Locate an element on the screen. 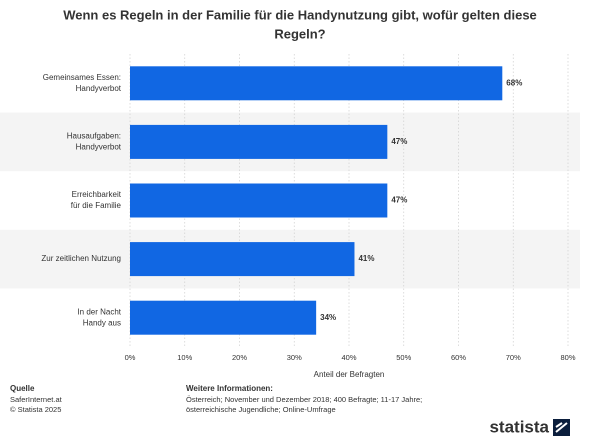 Image resolution: width=598 pixels, height=445 pixels. x-tick-label: 0% is located at coordinates (130, 357).